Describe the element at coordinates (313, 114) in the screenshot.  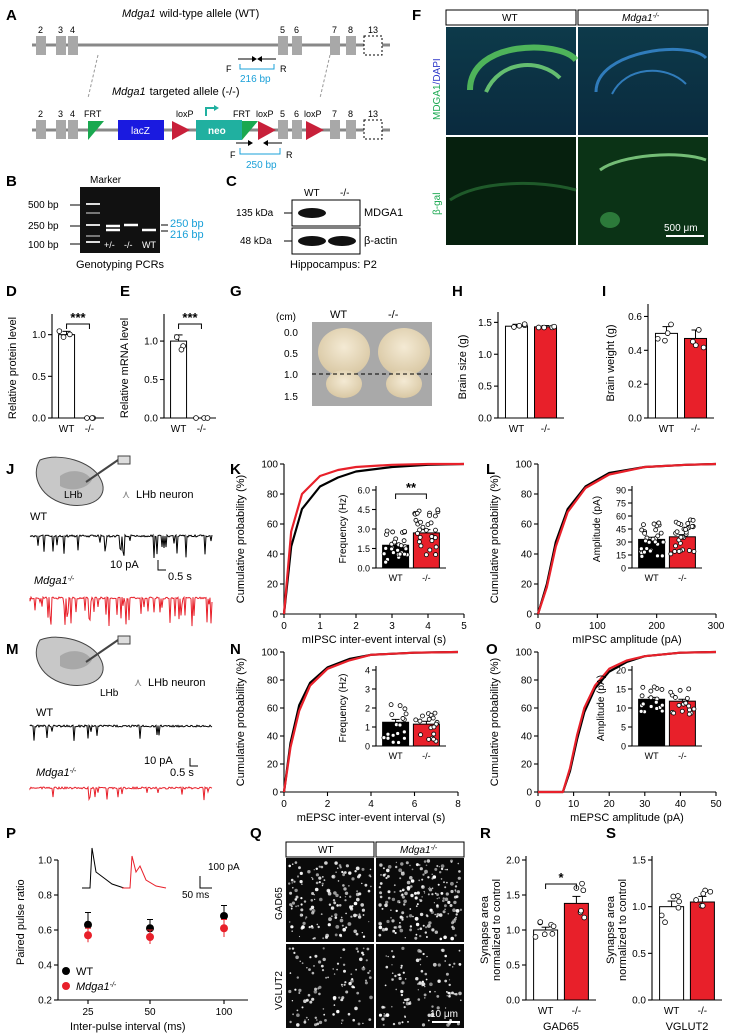
I see `svg-text: loxP` at that location.